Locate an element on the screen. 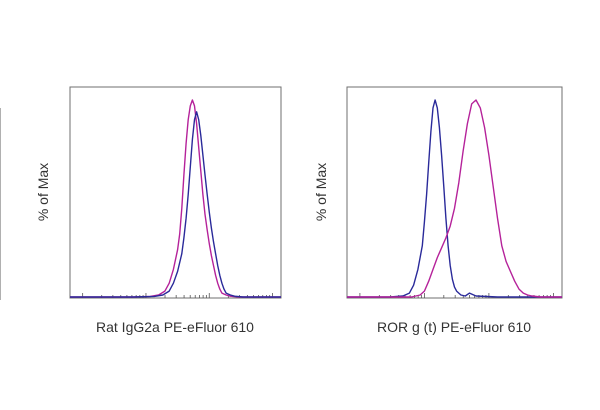 The image size is (600, 410). y-axis-label-left: % of Max is located at coordinates (43, 192).